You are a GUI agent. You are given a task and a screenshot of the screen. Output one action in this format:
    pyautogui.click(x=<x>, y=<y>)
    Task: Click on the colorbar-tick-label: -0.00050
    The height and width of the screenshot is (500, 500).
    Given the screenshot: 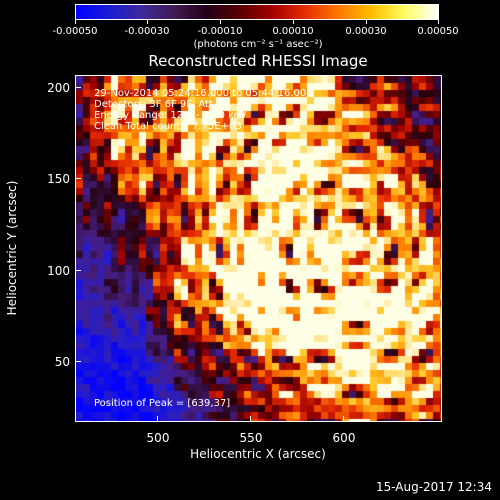 What is the action you would take?
    pyautogui.click(x=75, y=31)
    